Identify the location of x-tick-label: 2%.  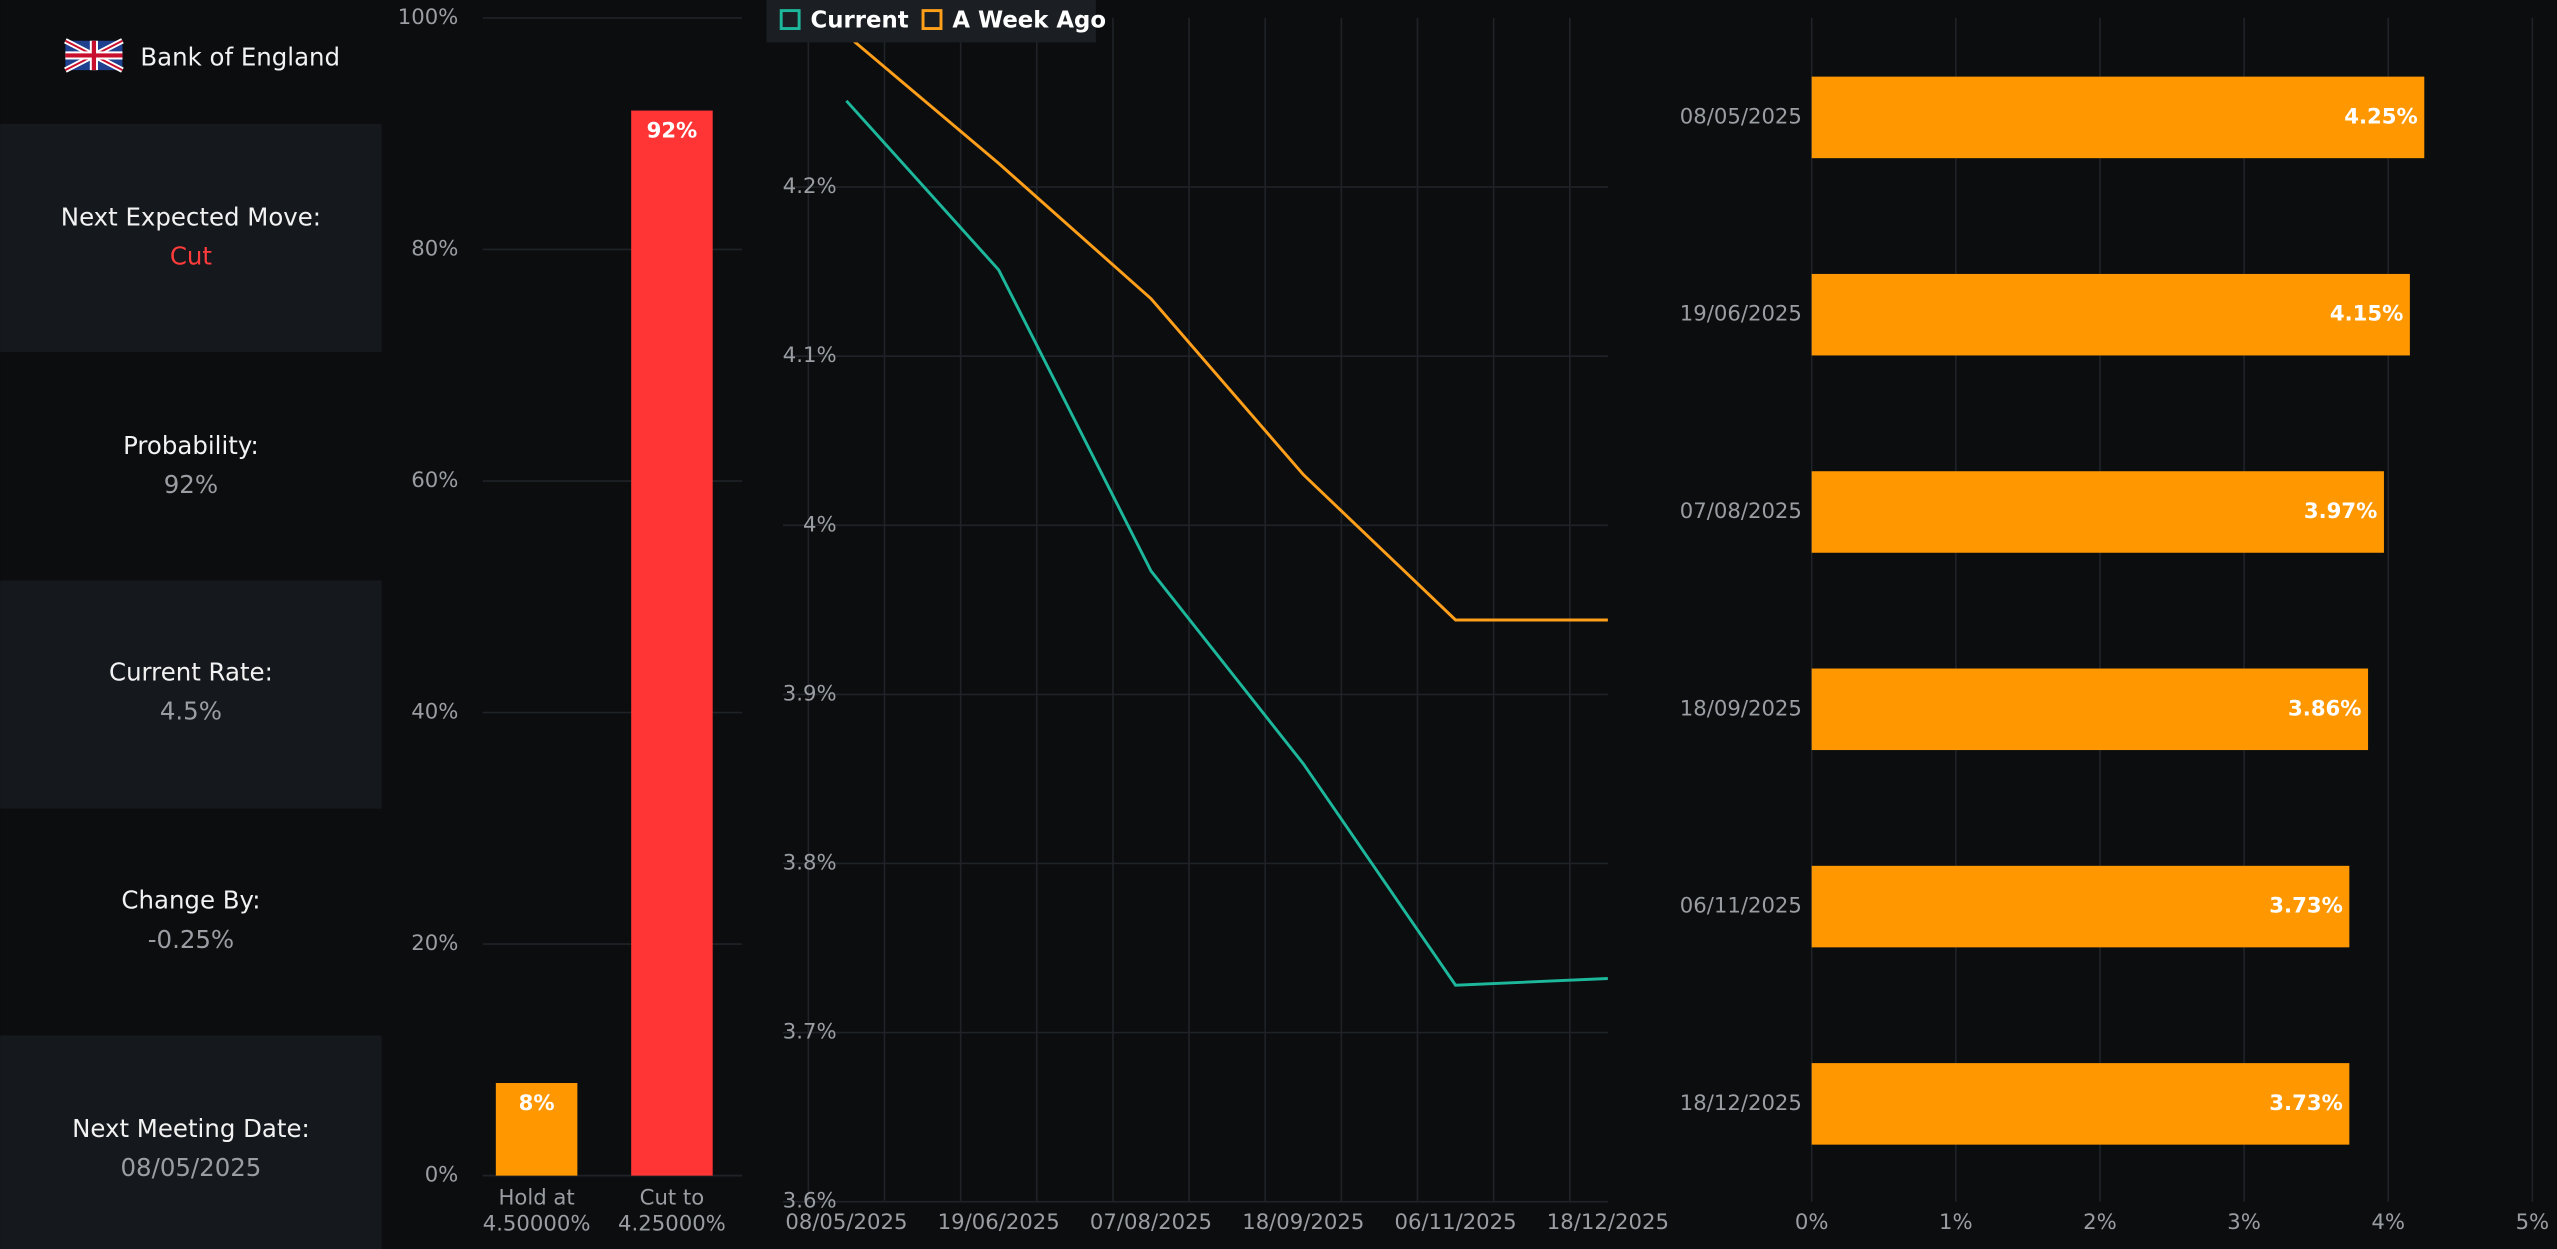
(2100, 1221).